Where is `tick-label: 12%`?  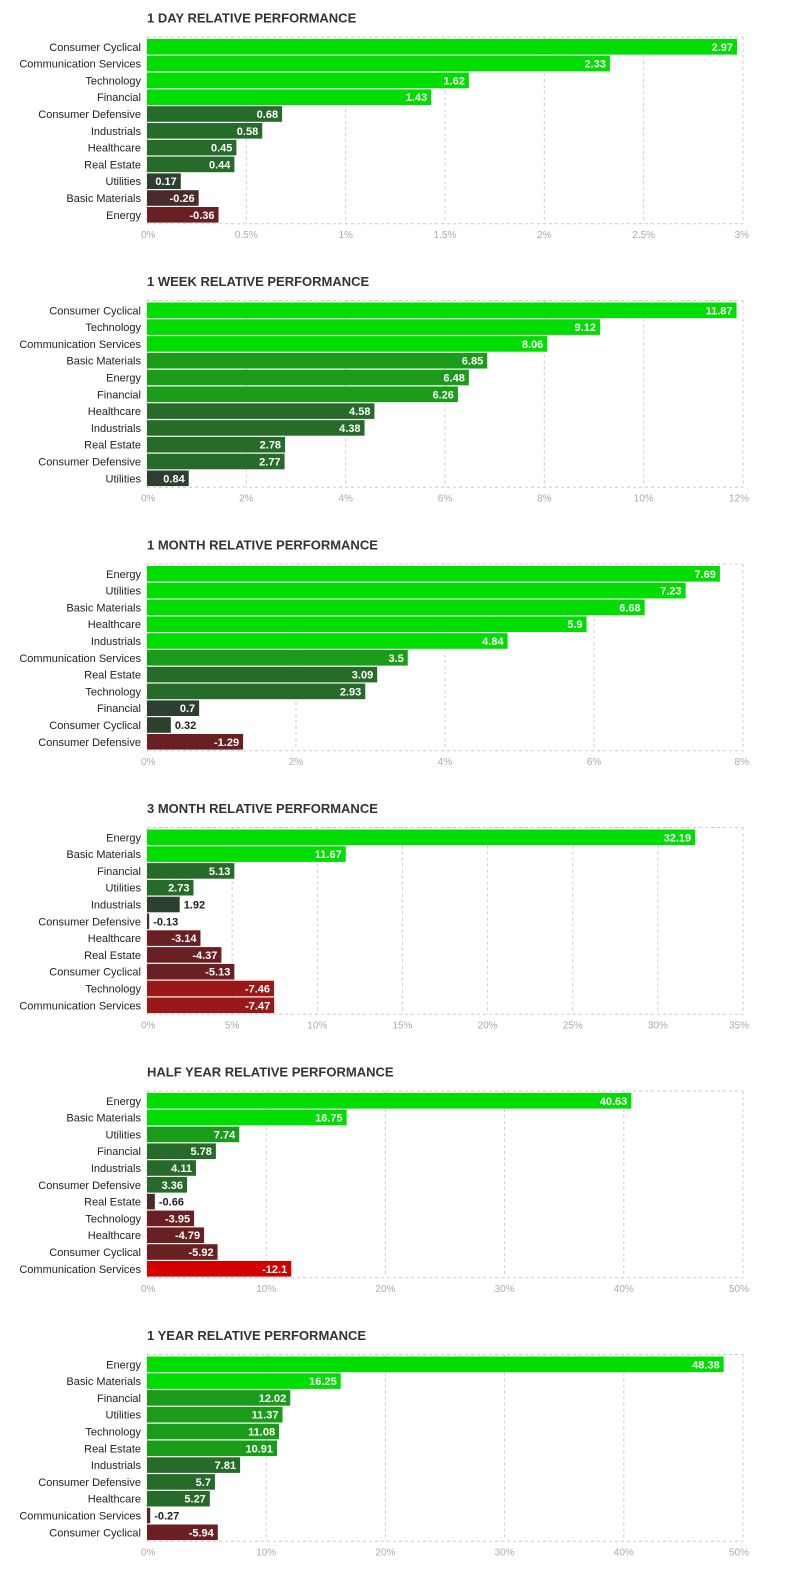 tick-label: 12% is located at coordinates (739, 498).